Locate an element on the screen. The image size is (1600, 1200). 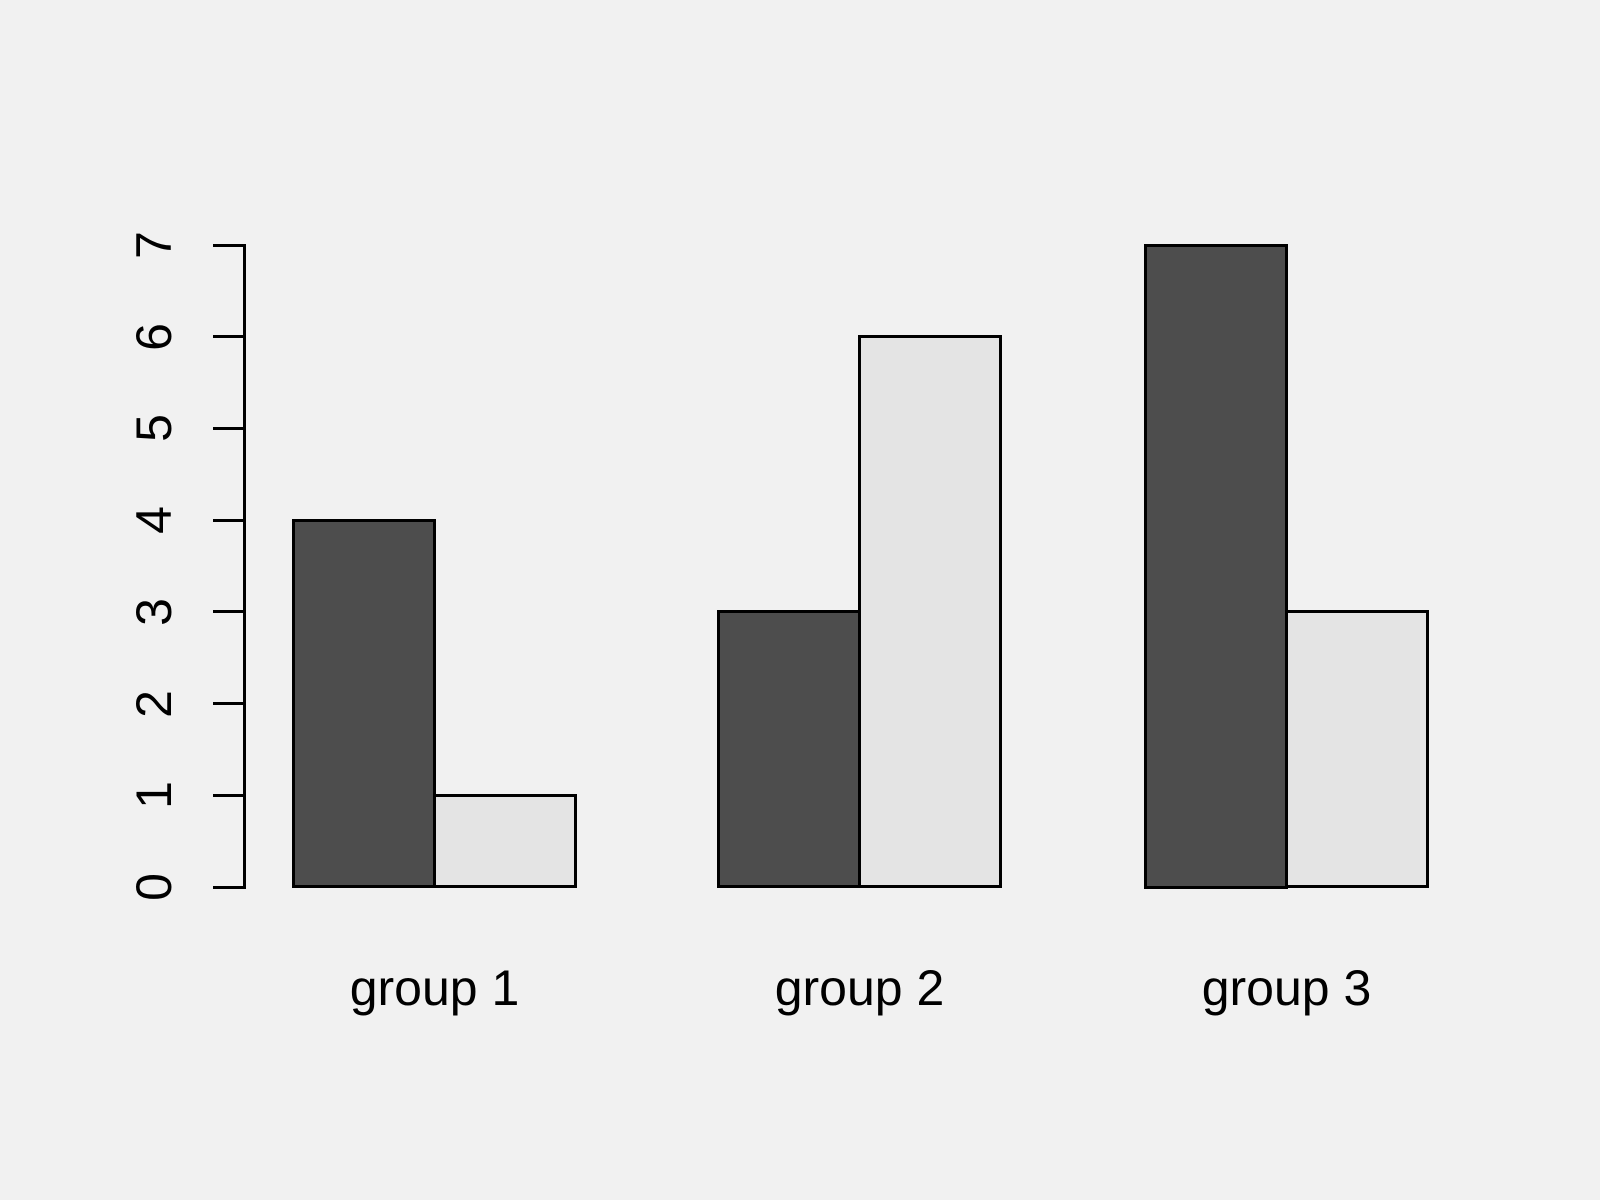
bar-group3-series2 is located at coordinates (1357, 749).